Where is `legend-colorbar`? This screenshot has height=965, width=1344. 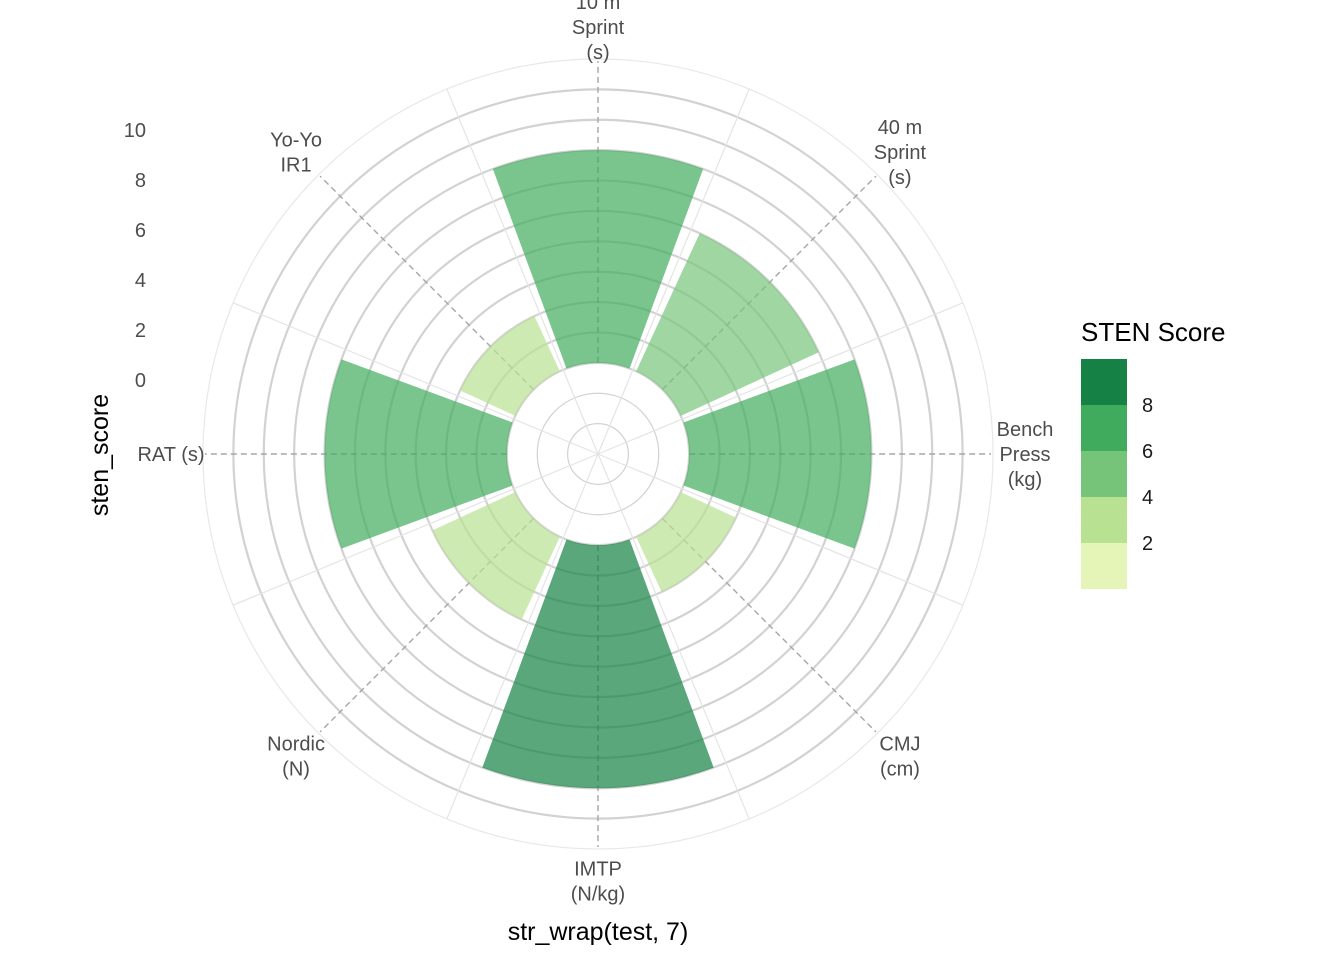
legend-colorbar is located at coordinates (1104, 474).